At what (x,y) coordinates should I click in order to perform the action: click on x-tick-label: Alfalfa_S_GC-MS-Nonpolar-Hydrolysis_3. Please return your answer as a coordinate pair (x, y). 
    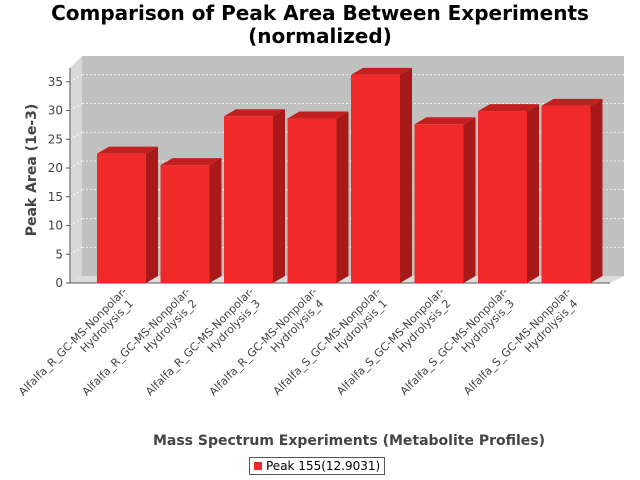
    Looking at the image, I should click on (459, 346).